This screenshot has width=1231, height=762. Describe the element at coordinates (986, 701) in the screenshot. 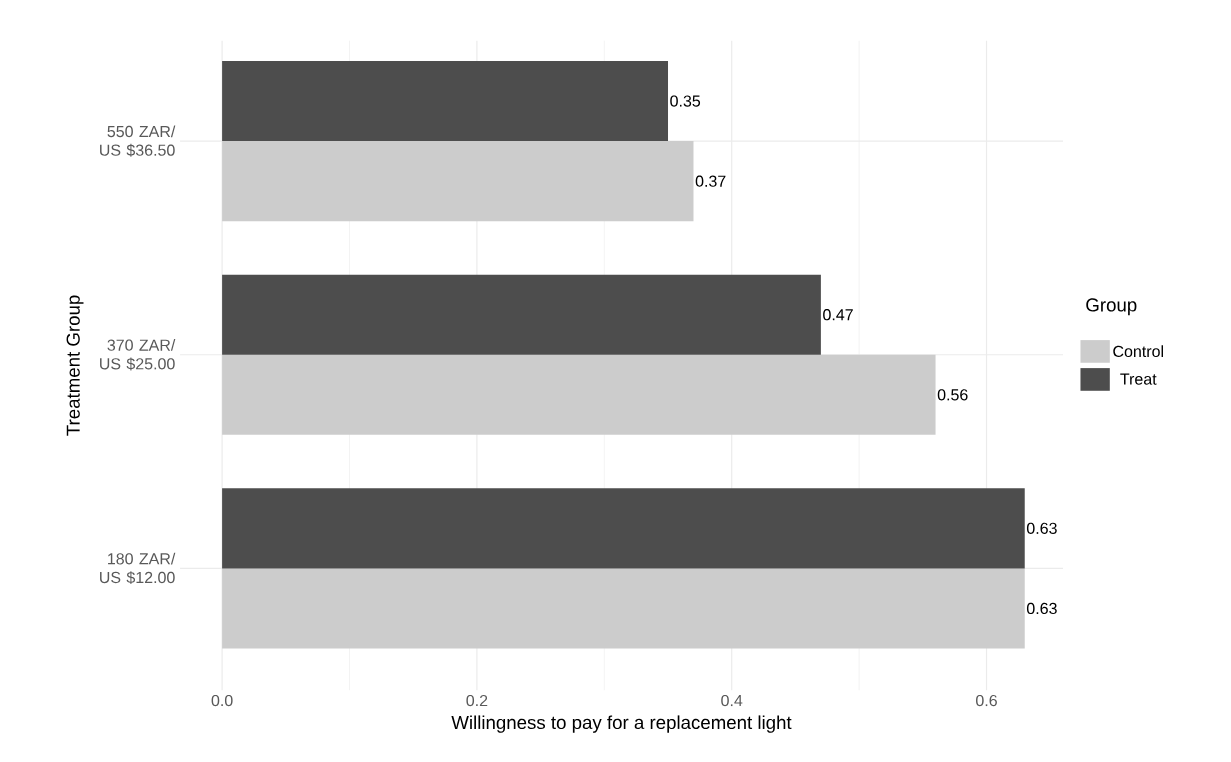

I see `x-tick-label: 0.6` at that location.